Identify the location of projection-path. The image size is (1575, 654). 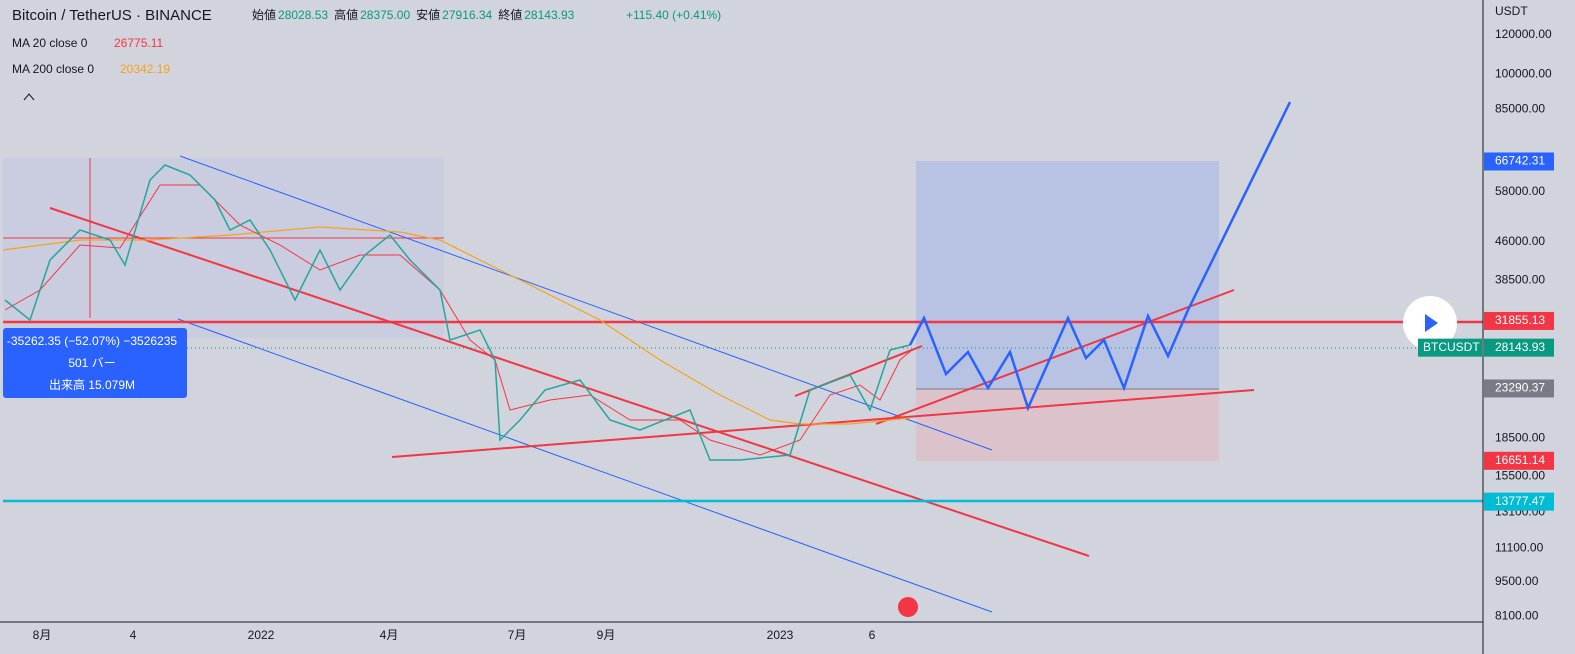
(1100, 256).